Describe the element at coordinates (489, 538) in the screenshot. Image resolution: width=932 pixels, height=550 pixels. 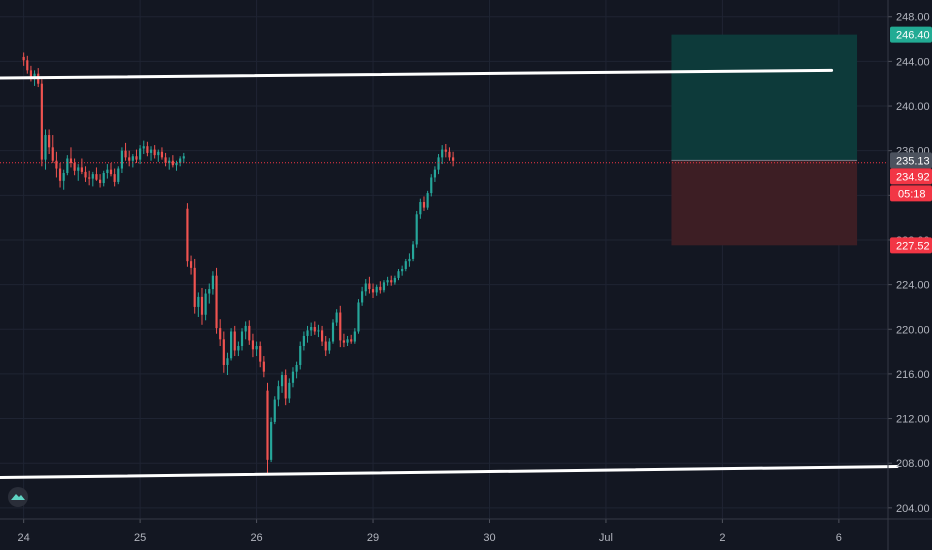
I see `time-tick-label: 30` at that location.